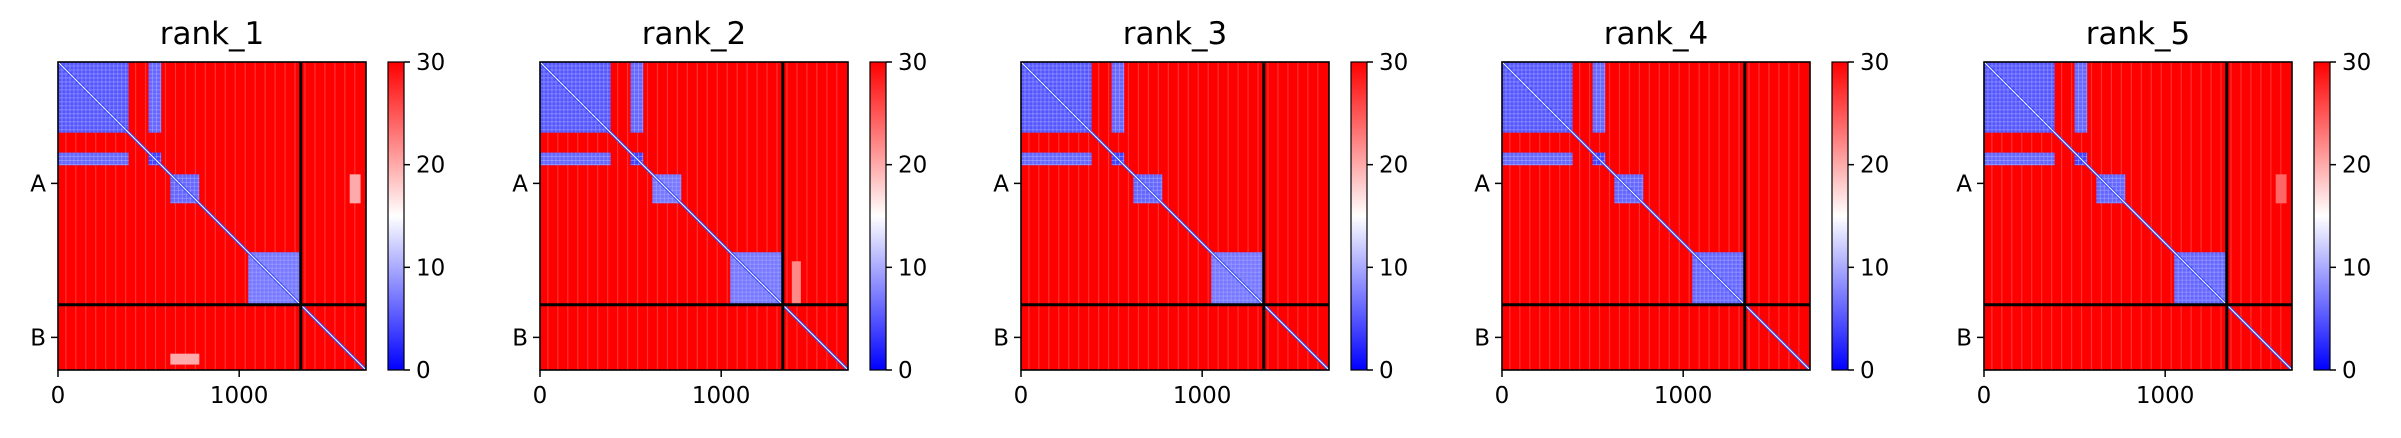  I want to click on panel-title: rank_5, so click(2138, 34).